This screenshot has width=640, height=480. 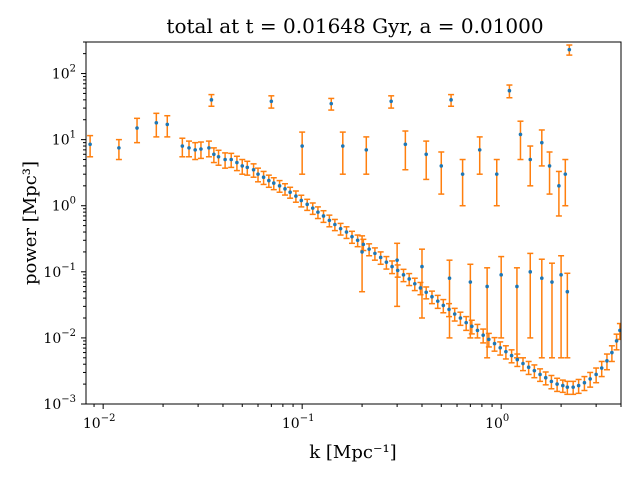 What do you see at coordinates (59, 337) in the screenshot?
I see `y-tick-label: 10⁻²` at bounding box center [59, 337].